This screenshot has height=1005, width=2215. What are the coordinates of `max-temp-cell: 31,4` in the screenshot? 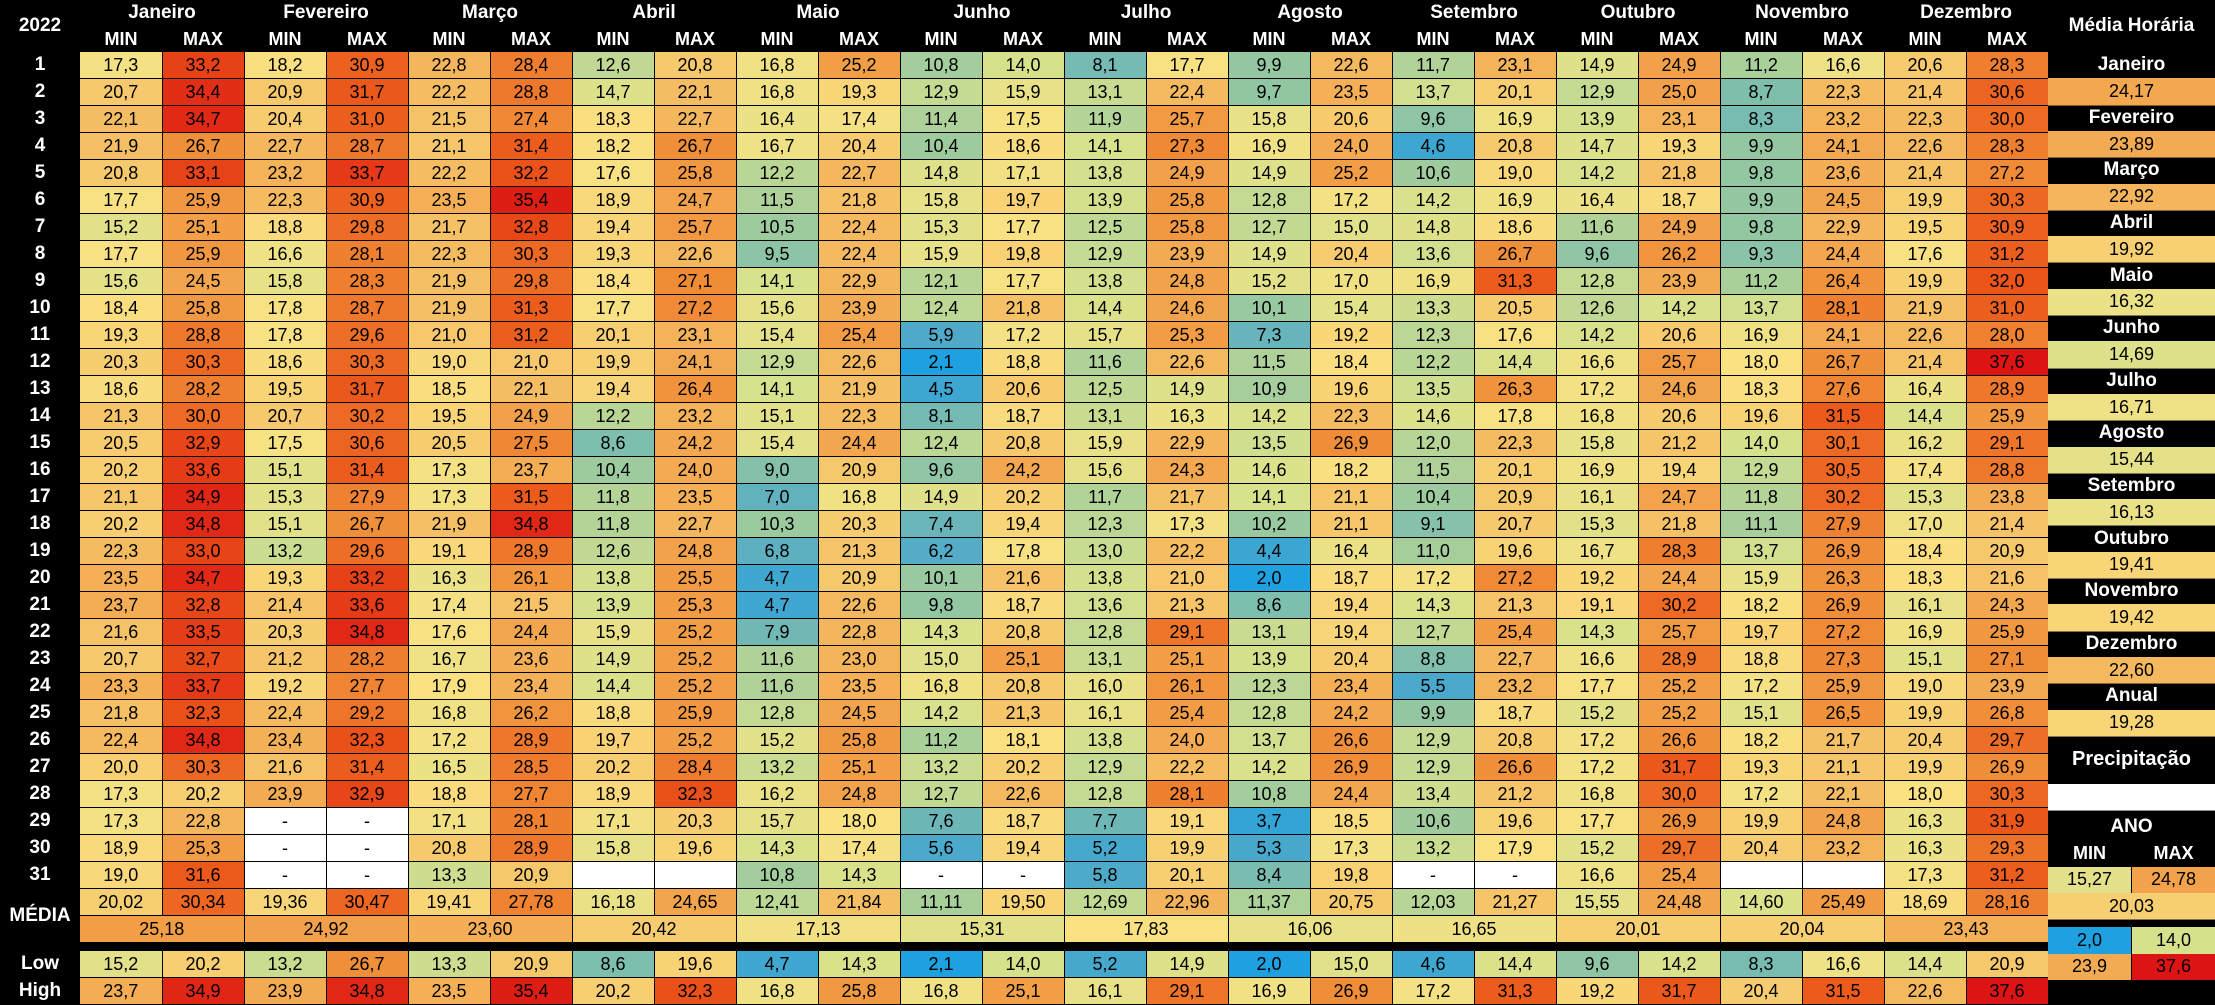 It's located at (531, 146).